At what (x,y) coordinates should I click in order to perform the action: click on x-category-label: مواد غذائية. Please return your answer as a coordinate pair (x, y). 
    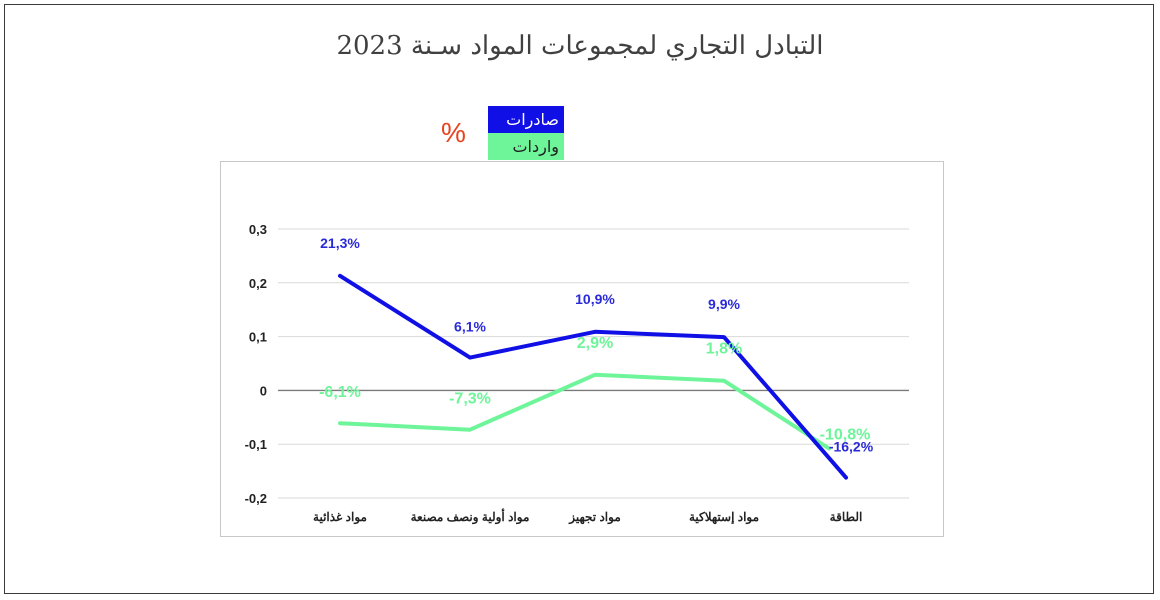
    Looking at the image, I should click on (340, 517).